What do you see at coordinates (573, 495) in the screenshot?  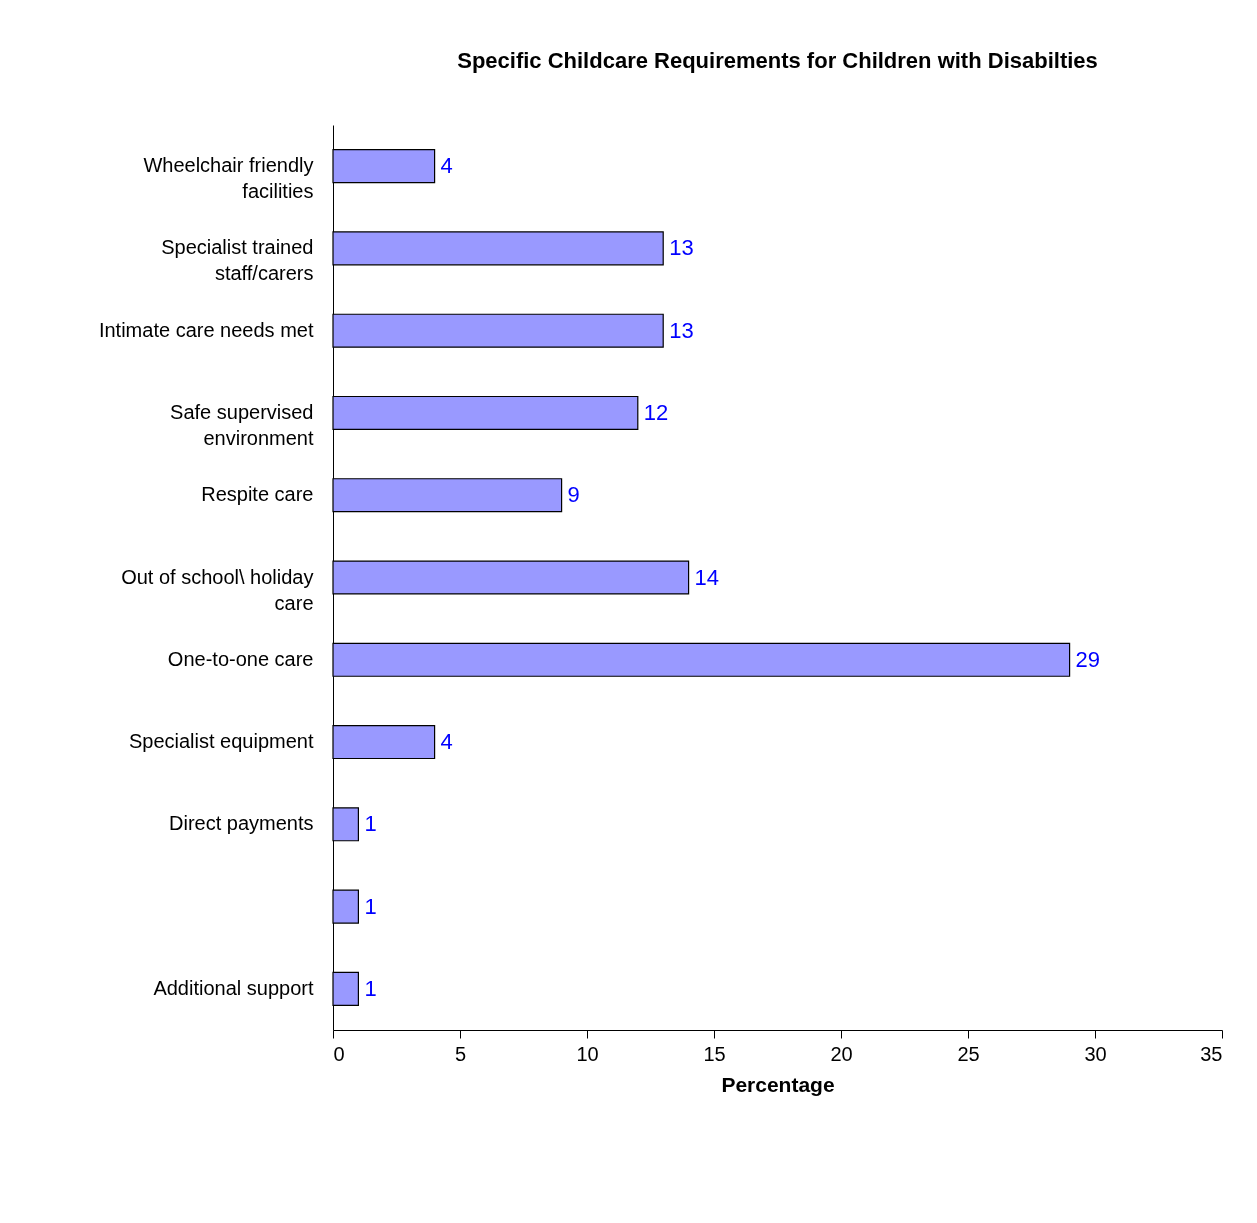 I see `data-label: 9` at bounding box center [573, 495].